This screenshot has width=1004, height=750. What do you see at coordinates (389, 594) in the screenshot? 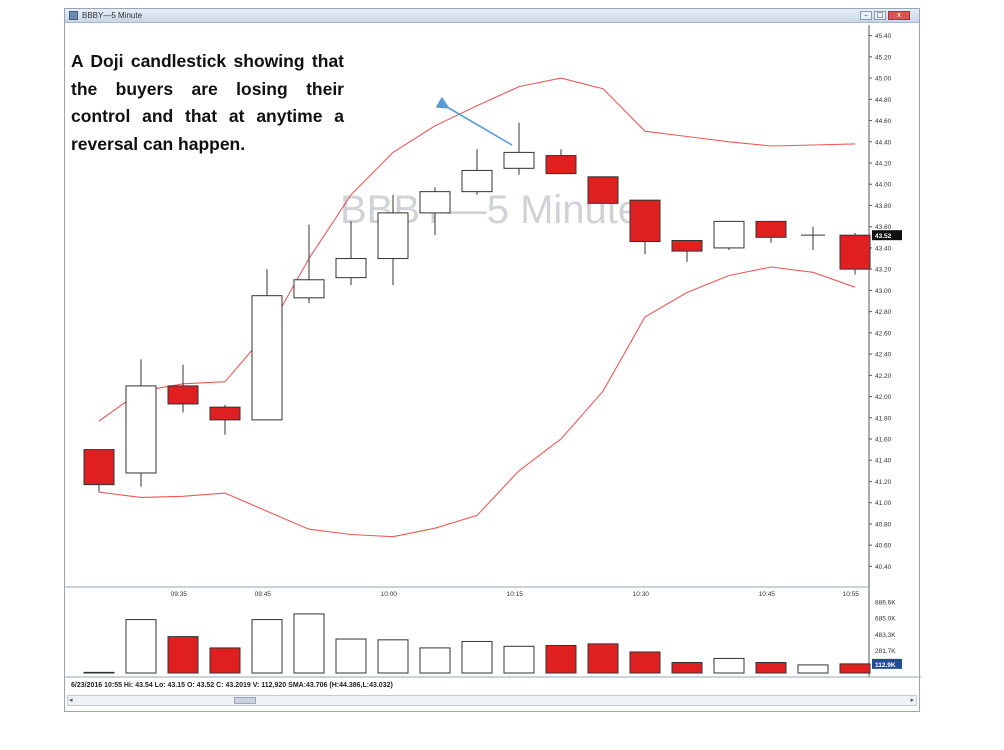
I see `time-tick-label: 10:00` at bounding box center [389, 594].